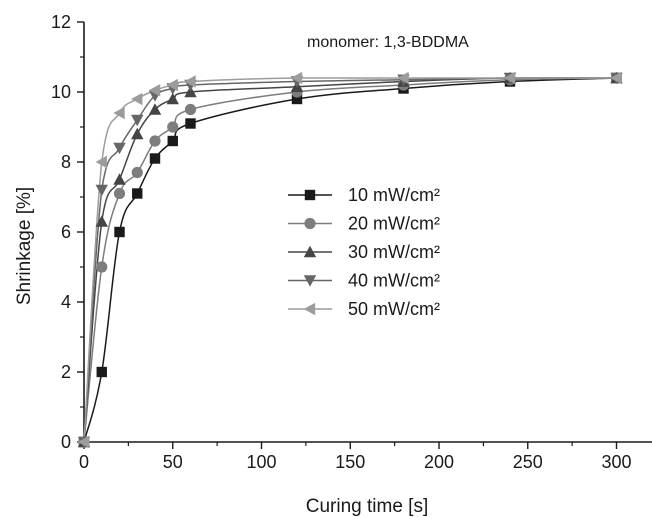  What do you see at coordinates (350, 462) in the screenshot?
I see `x-tick-label: 150` at bounding box center [350, 462].